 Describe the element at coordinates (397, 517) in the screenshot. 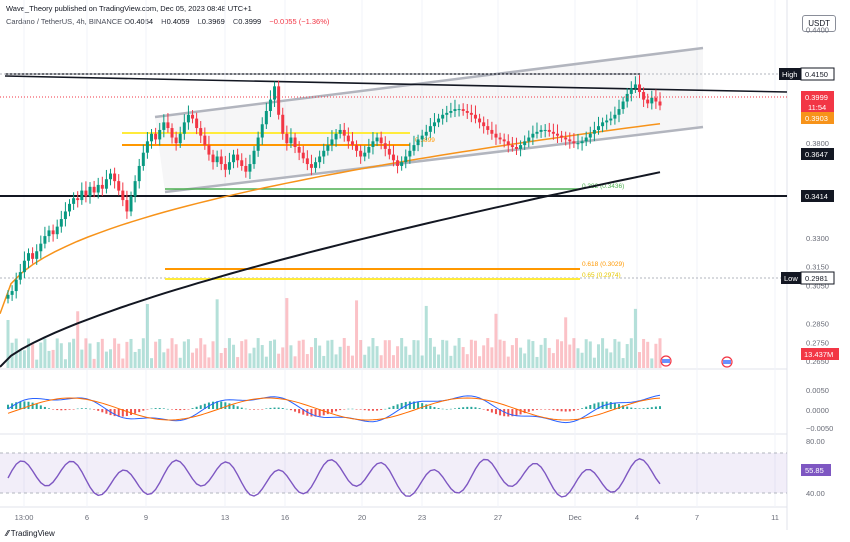

I see `time-axis: 13:00 6 9 13 16 20 23 27 Dec 4 7 11` at that location.